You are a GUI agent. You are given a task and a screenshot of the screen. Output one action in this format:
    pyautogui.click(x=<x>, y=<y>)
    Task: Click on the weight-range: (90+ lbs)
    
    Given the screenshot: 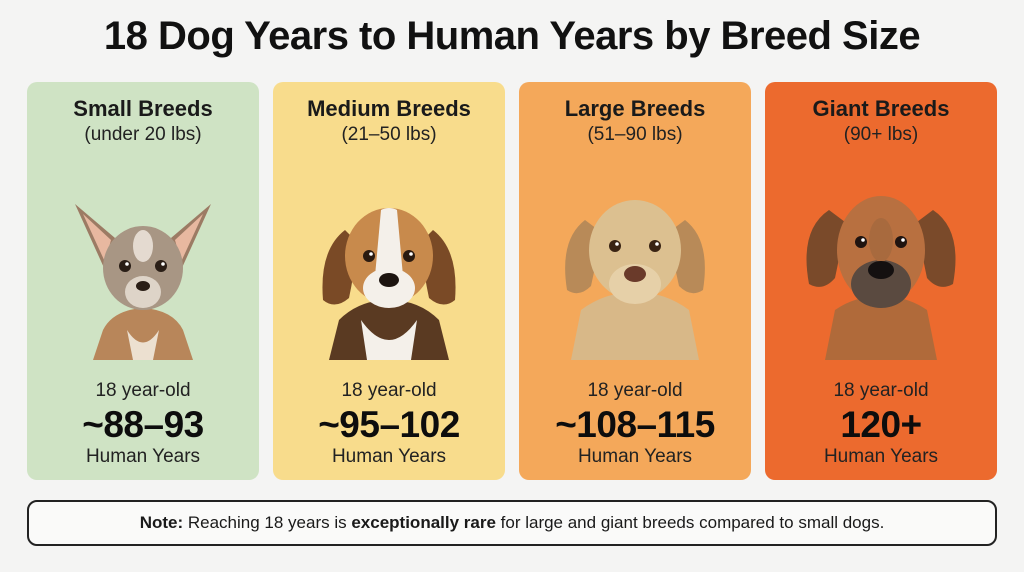 What is the action you would take?
    pyautogui.click(x=881, y=134)
    